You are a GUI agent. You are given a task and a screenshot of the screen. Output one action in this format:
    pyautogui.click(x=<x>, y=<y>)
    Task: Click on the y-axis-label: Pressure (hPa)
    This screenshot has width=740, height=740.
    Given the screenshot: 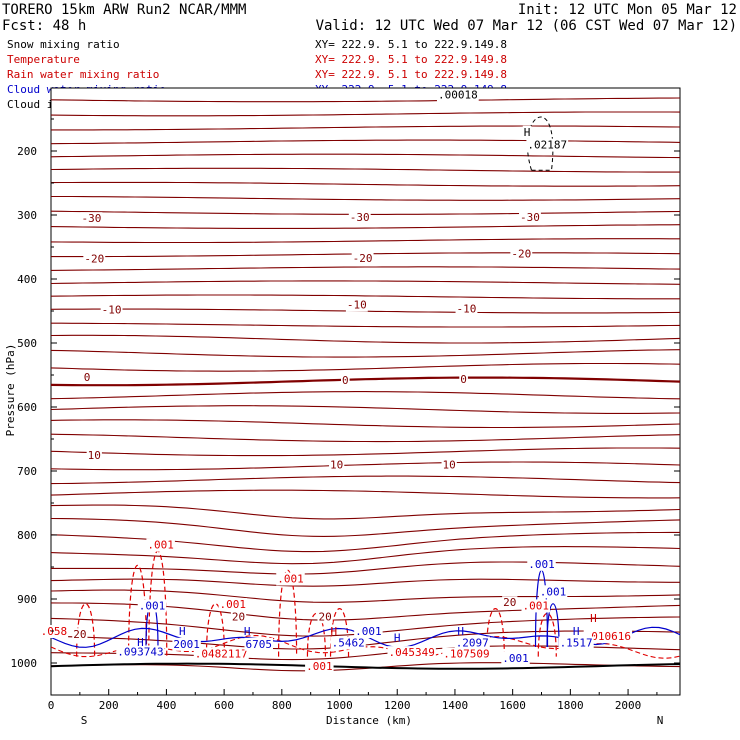 What is the action you would take?
    pyautogui.click(x=10, y=390)
    